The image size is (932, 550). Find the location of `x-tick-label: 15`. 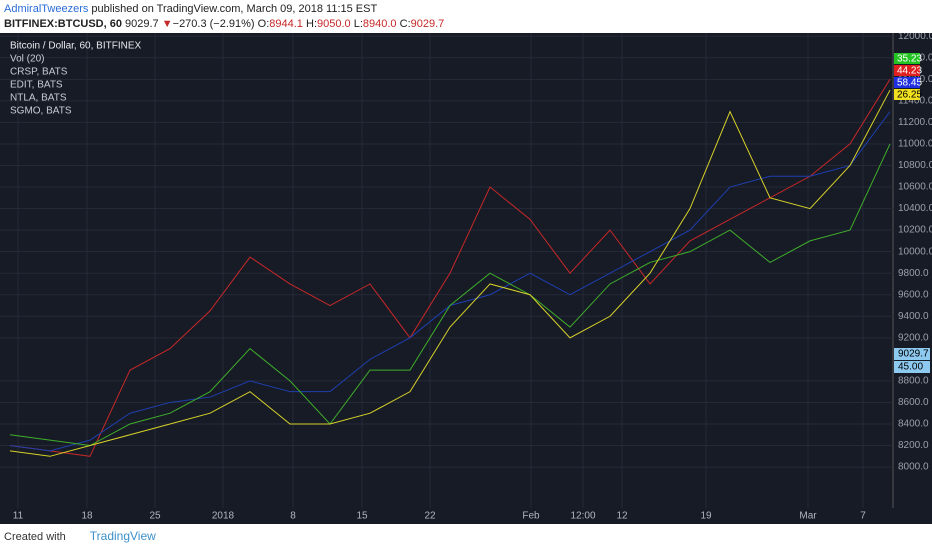

x-tick-label: 15 is located at coordinates (362, 516).